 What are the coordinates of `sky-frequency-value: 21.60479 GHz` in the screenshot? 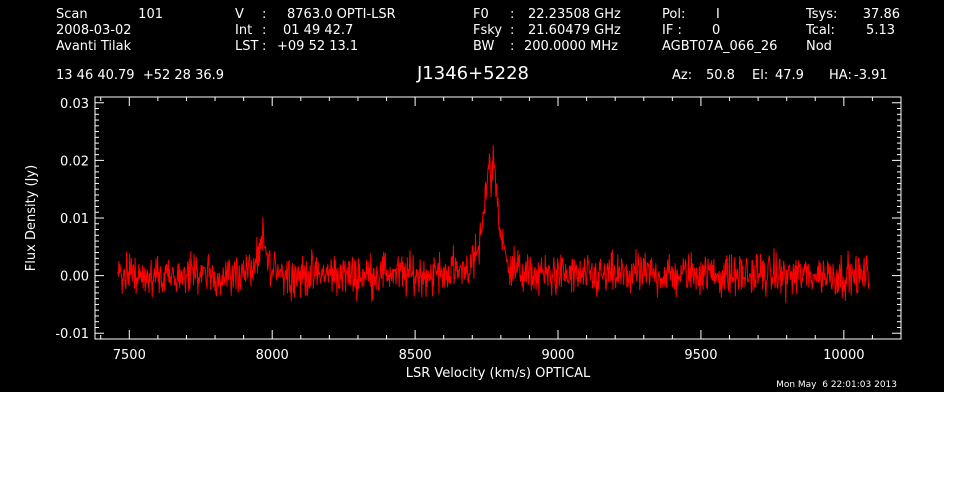 It's located at (574, 30).